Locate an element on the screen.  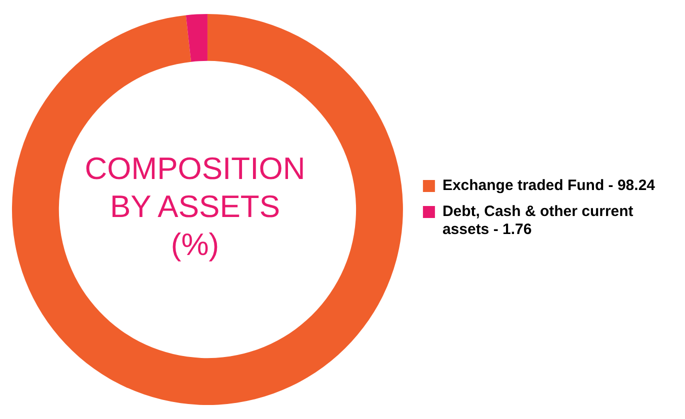
text: COMPOSITION BY ASSETS (%) is located at coordinates (195, 207).